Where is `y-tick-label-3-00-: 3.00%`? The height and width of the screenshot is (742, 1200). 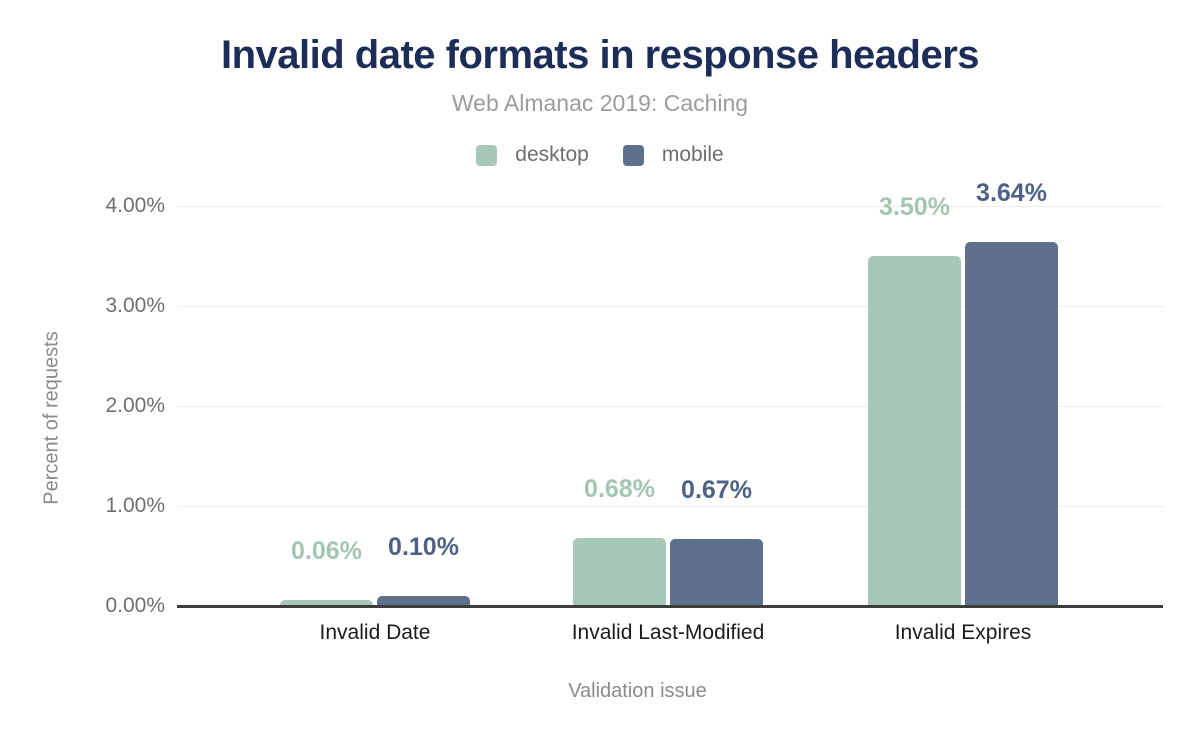 y-tick-label-3-00-: 3.00% is located at coordinates (135, 305).